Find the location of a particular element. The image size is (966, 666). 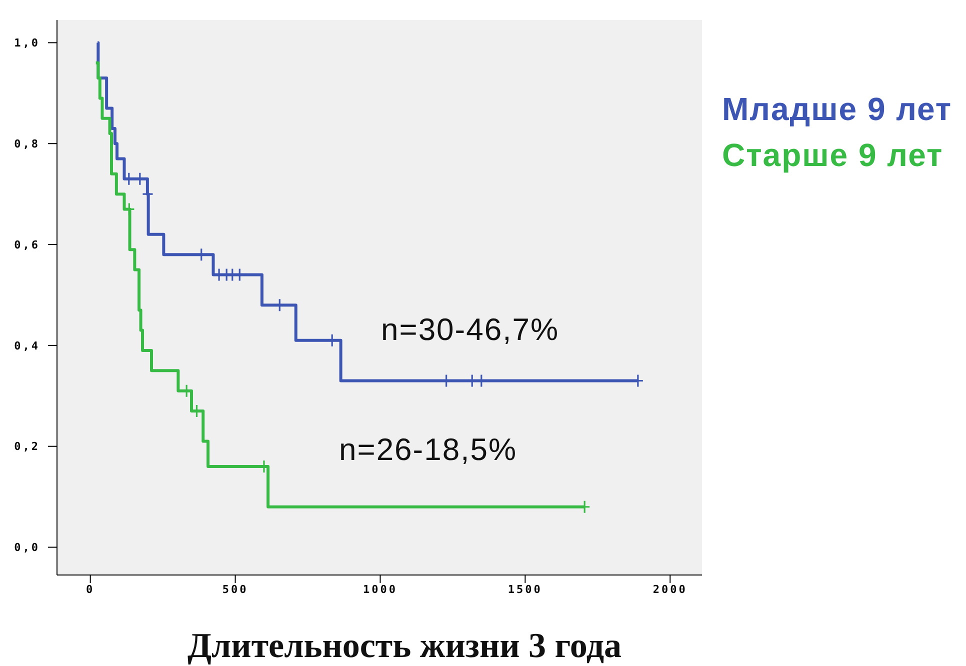

x-tick-label: 1500 is located at coordinates (525, 589).